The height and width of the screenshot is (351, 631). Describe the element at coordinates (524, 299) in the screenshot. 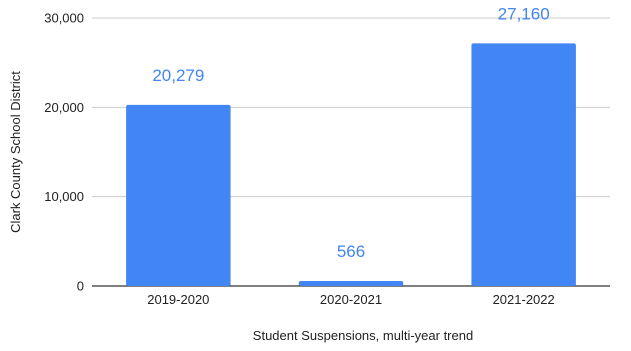

I see `x-tick-label: 2021-2022` at that location.